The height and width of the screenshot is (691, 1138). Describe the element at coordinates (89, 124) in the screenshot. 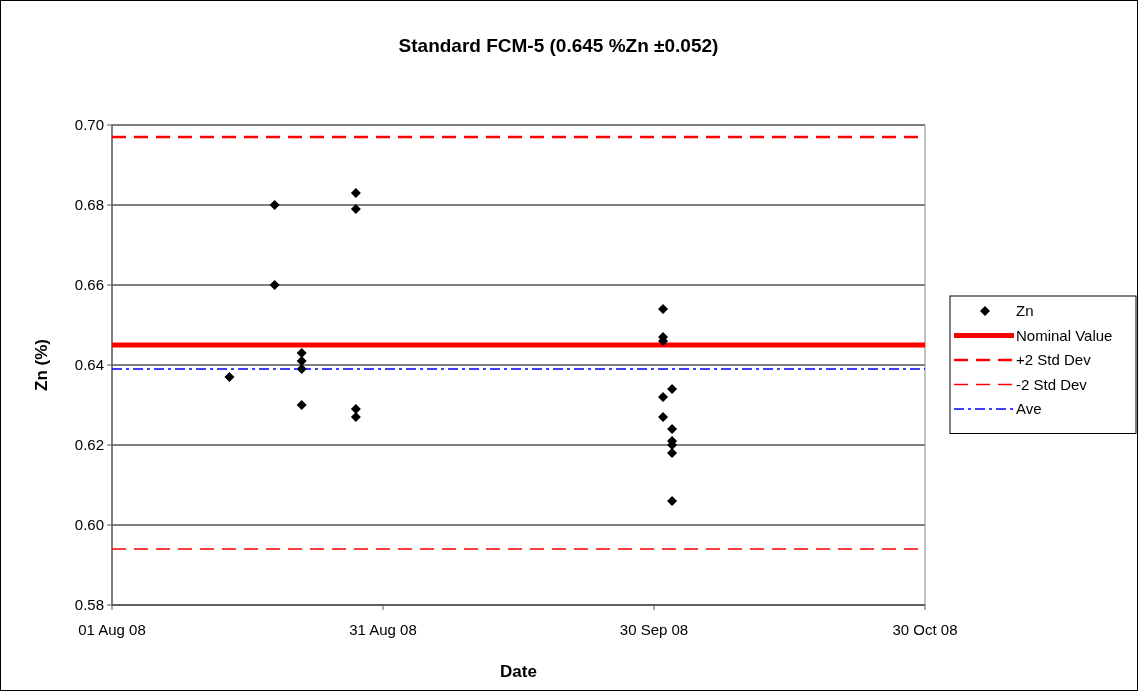

I see `y-tick-label: 0.70` at that location.